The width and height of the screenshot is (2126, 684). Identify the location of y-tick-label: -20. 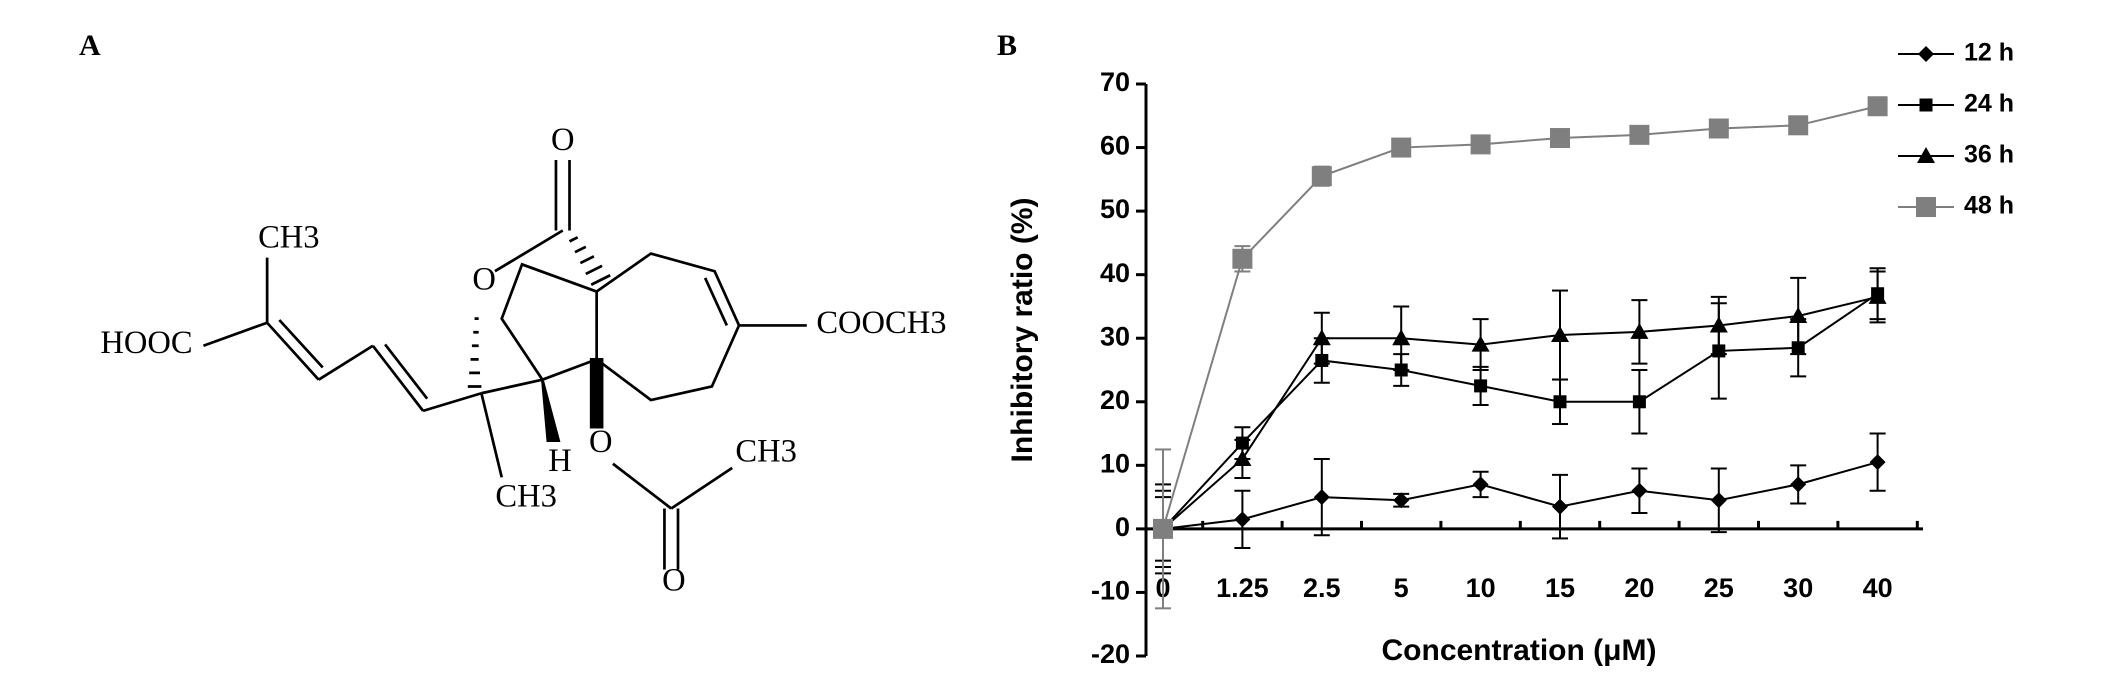
(1110, 654).